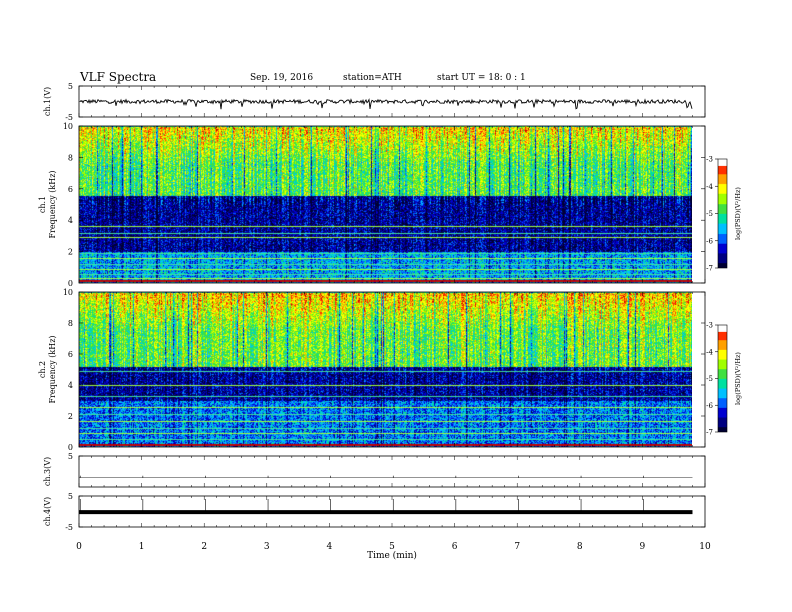  What do you see at coordinates (282, 78) in the screenshot?
I see `date-label: Sep. 19, 2016` at bounding box center [282, 78].